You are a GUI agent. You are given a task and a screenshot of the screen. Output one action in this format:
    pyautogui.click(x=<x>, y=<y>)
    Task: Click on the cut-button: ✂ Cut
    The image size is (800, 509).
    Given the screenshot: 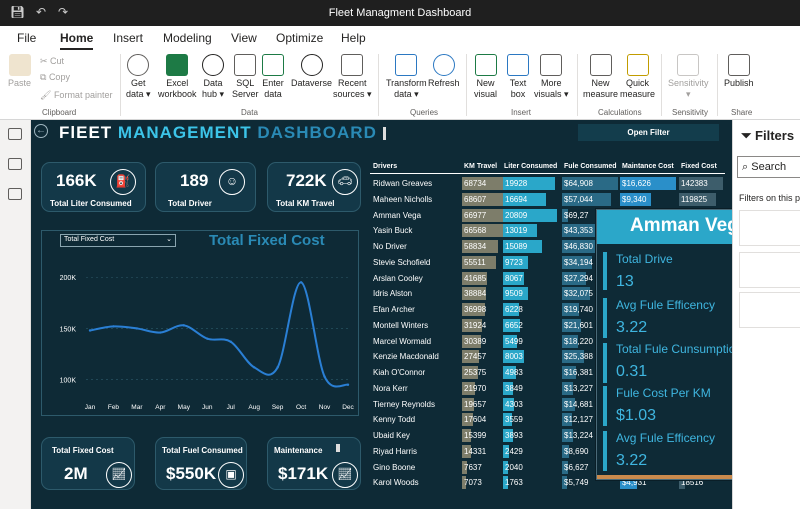 What is the action you would take?
    pyautogui.click(x=52, y=61)
    